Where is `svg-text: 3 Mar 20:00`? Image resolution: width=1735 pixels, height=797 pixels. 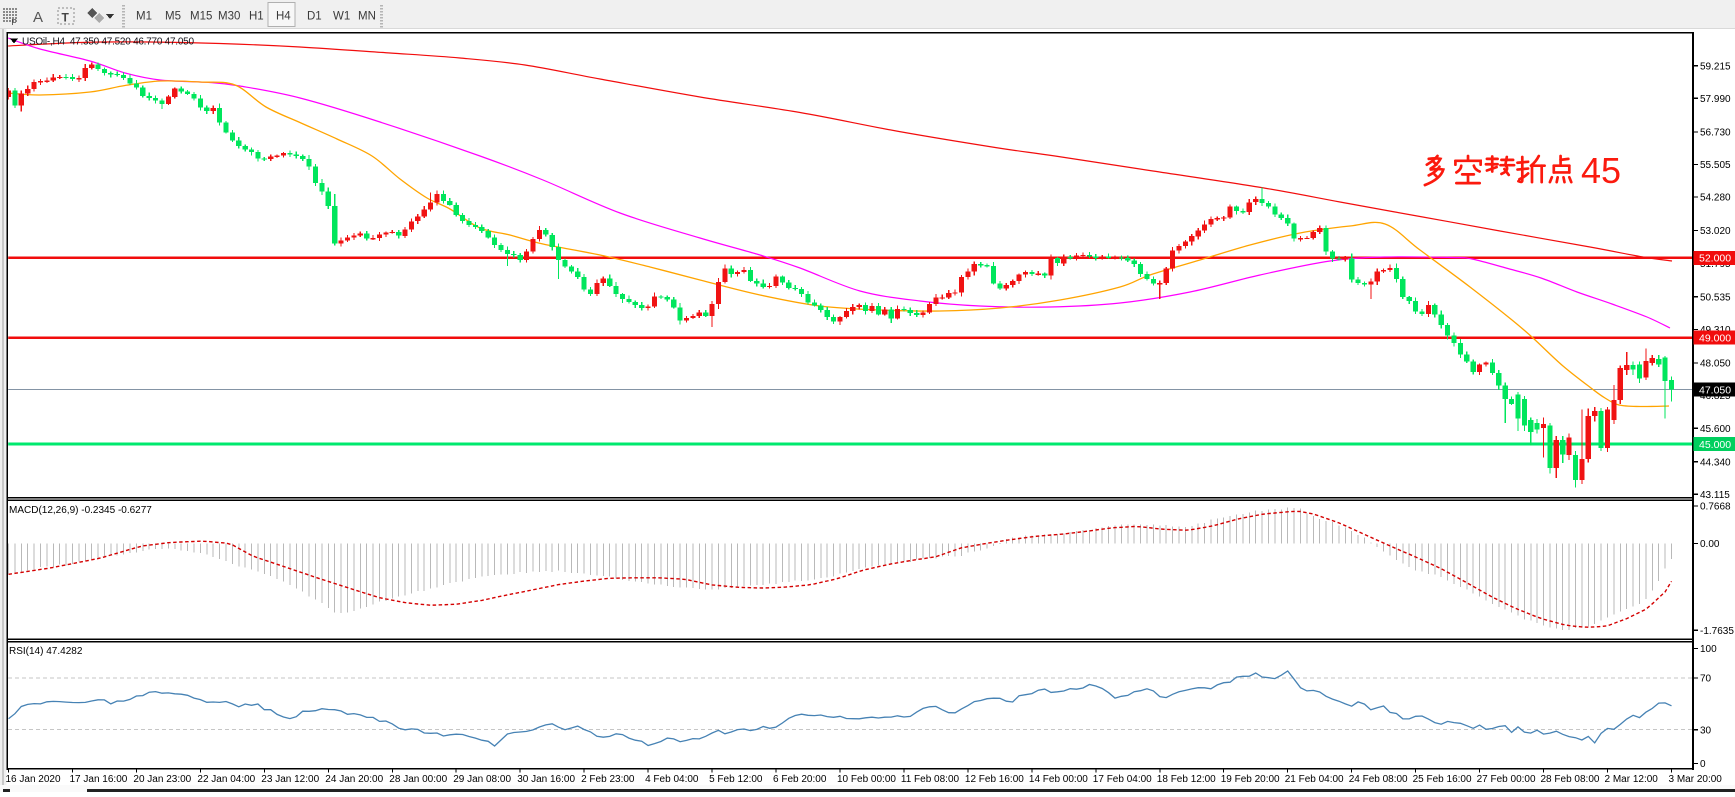 svg-text: 3 Mar 20:00 is located at coordinates (1696, 779).